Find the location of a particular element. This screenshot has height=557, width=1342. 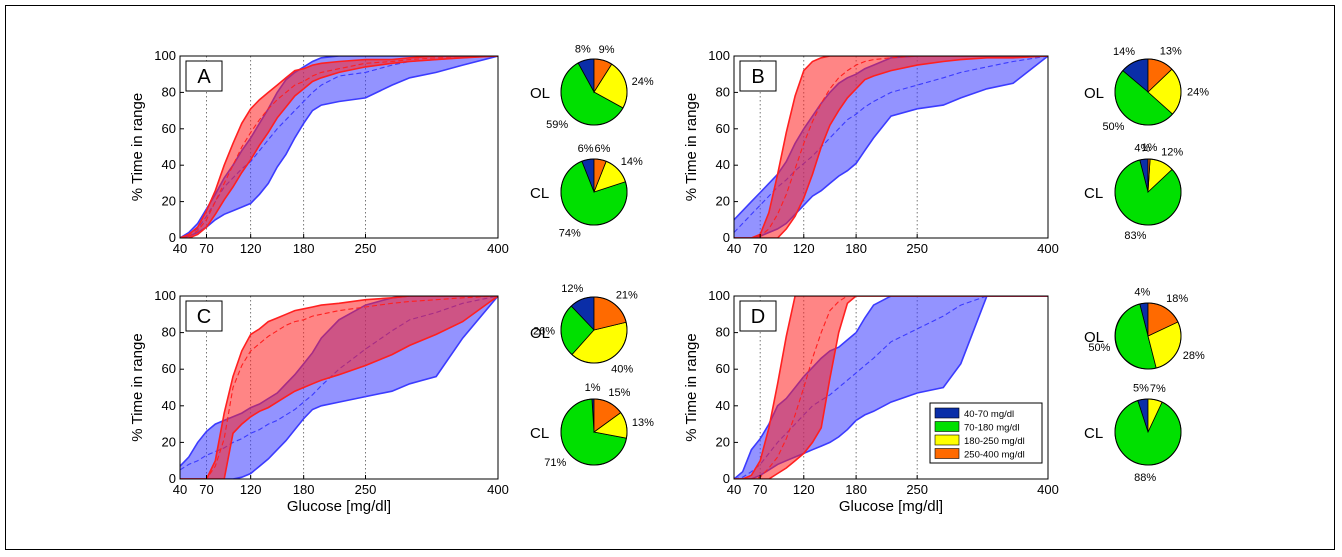

pie-cl: 1% 71% 13% 15% CL is located at coordinates (592, 425).